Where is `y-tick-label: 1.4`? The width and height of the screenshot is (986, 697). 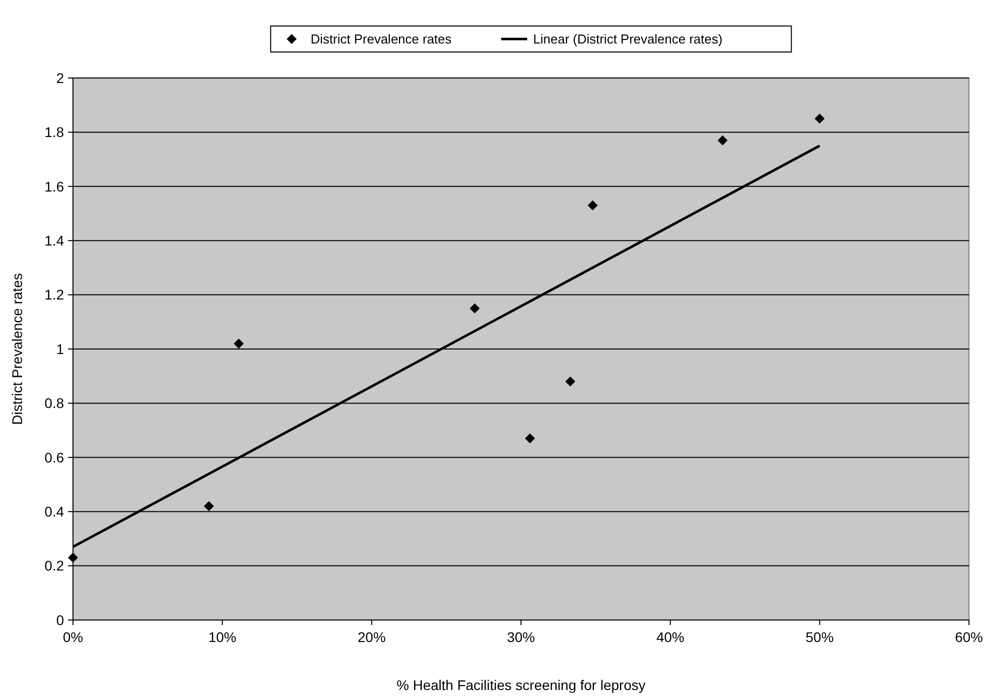
y-tick-label: 1.4 is located at coordinates (54, 240).